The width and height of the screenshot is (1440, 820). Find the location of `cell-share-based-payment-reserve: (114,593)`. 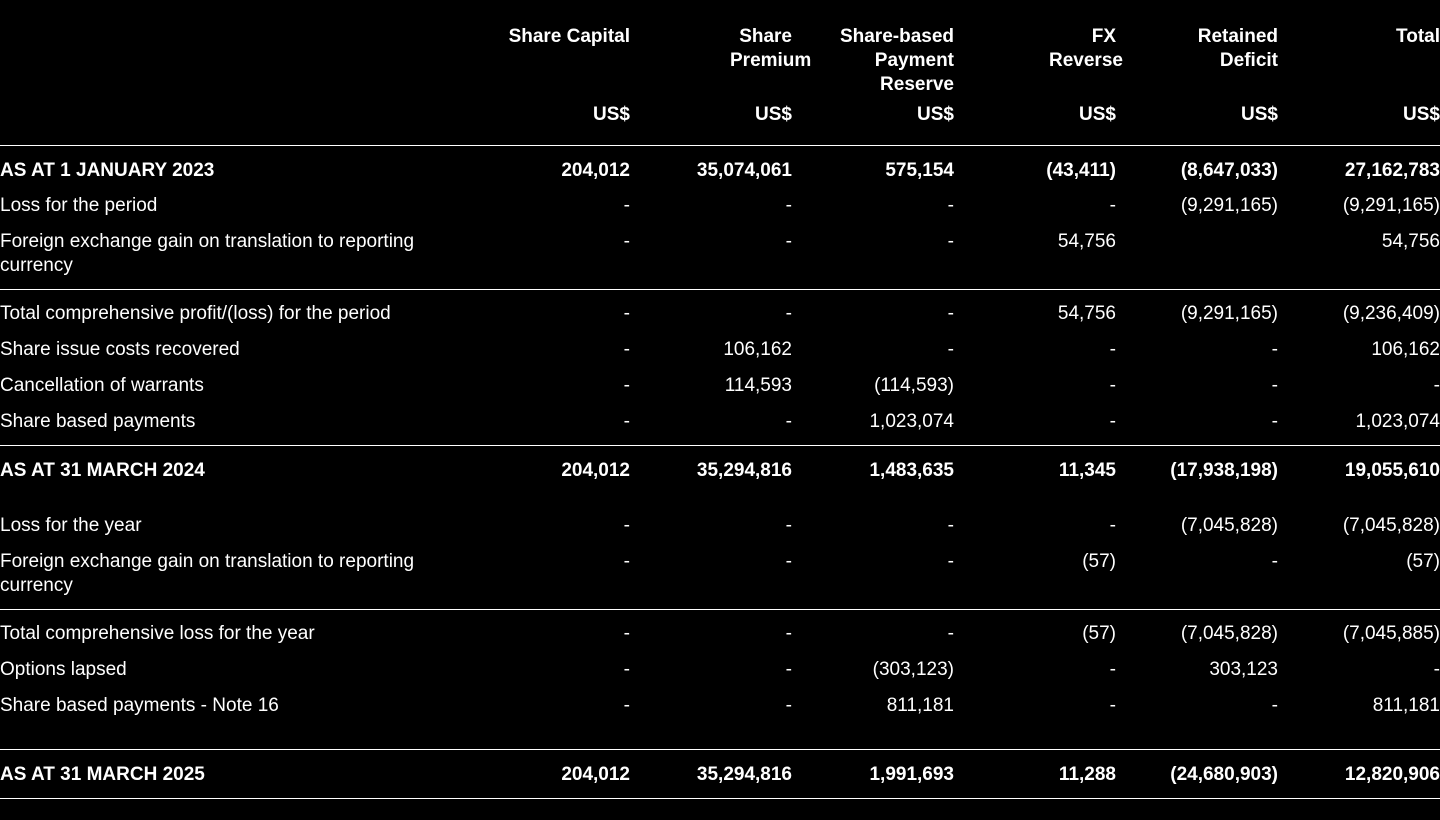

cell-share-based-payment-reserve: (114,593) is located at coordinates (914, 385).